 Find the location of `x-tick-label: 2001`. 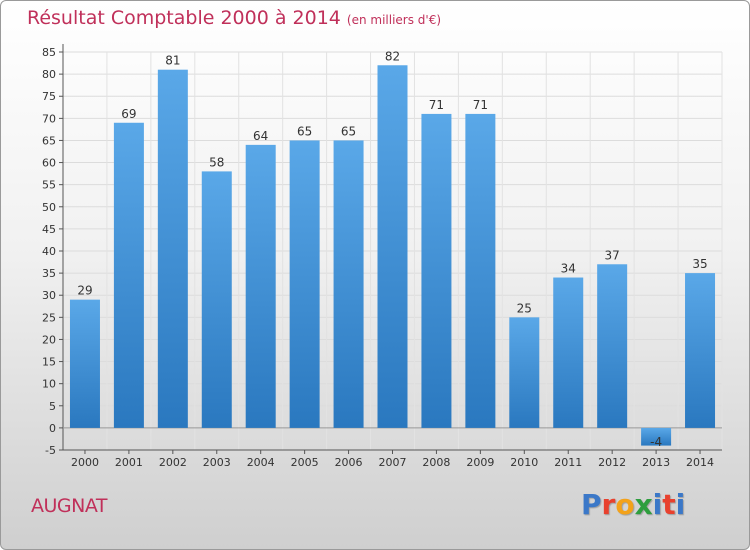

x-tick-label: 2001 is located at coordinates (129, 462).